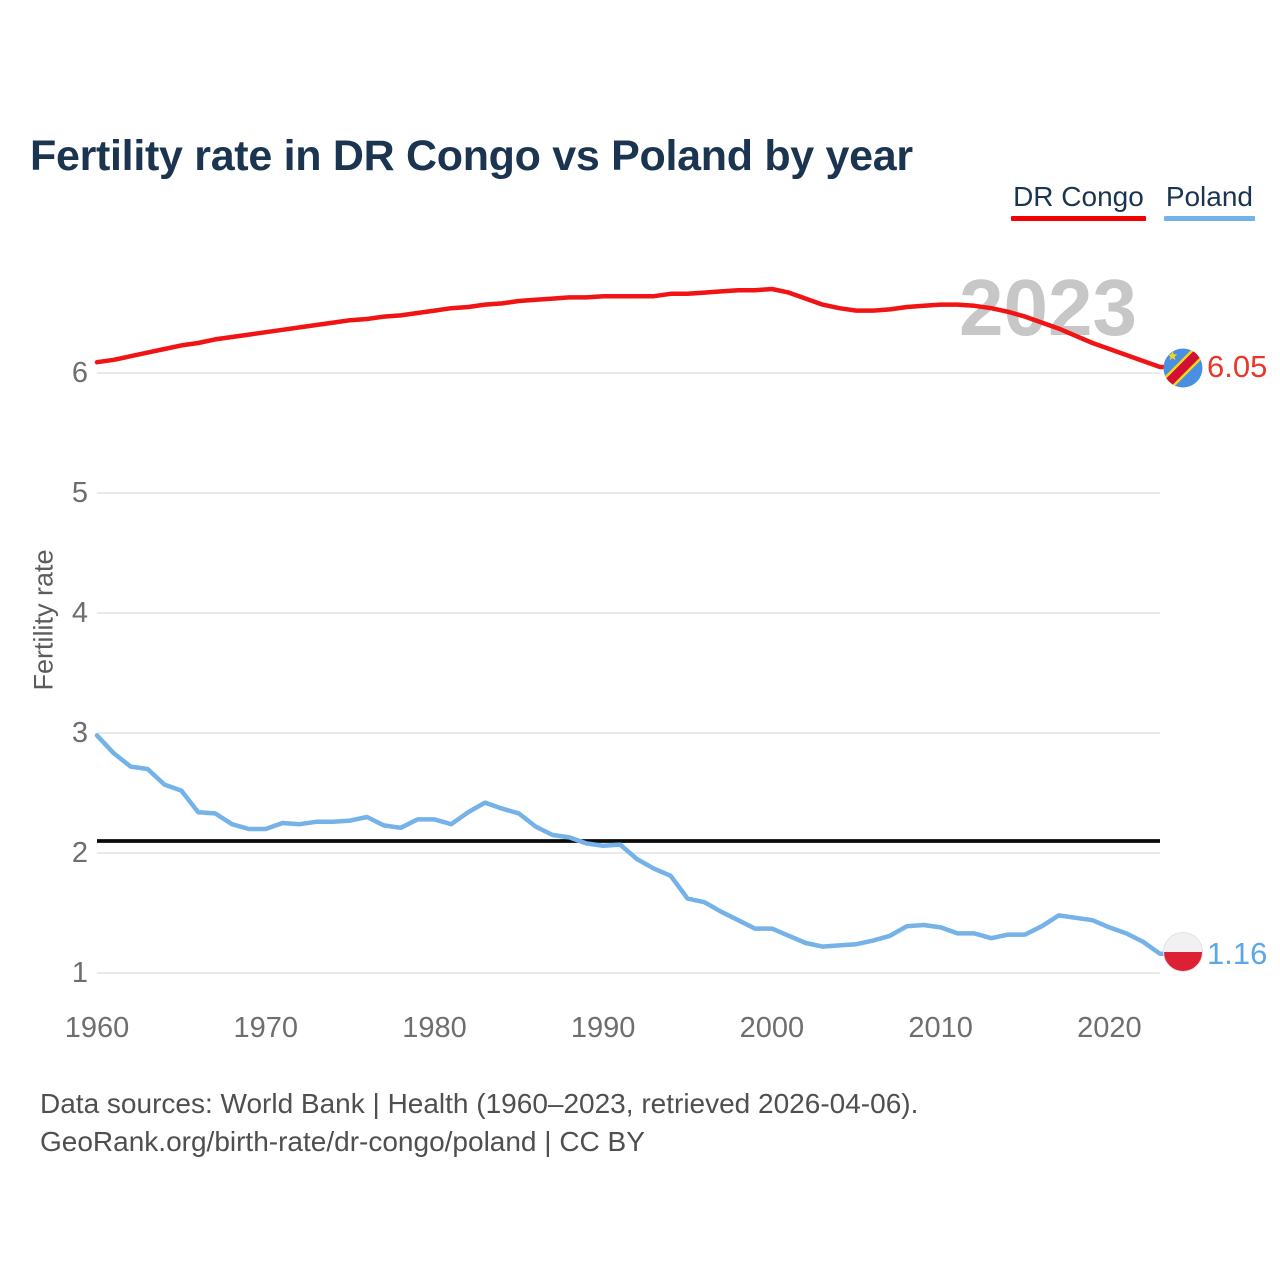  Describe the element at coordinates (265, 1028) in the screenshot. I see `x-tick-label: 1970` at that location.